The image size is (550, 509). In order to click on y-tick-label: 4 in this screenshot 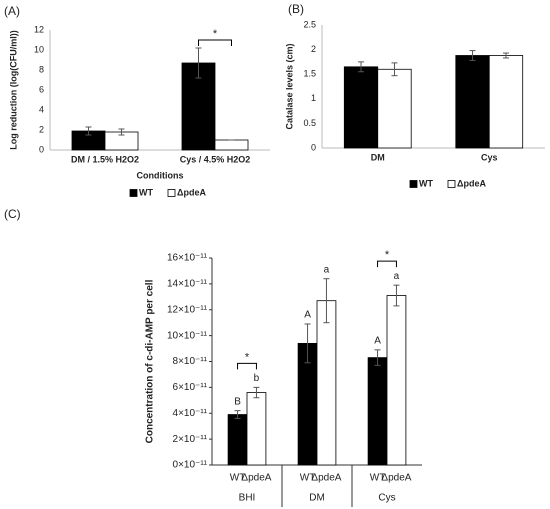, I will do `click(41, 109)`.